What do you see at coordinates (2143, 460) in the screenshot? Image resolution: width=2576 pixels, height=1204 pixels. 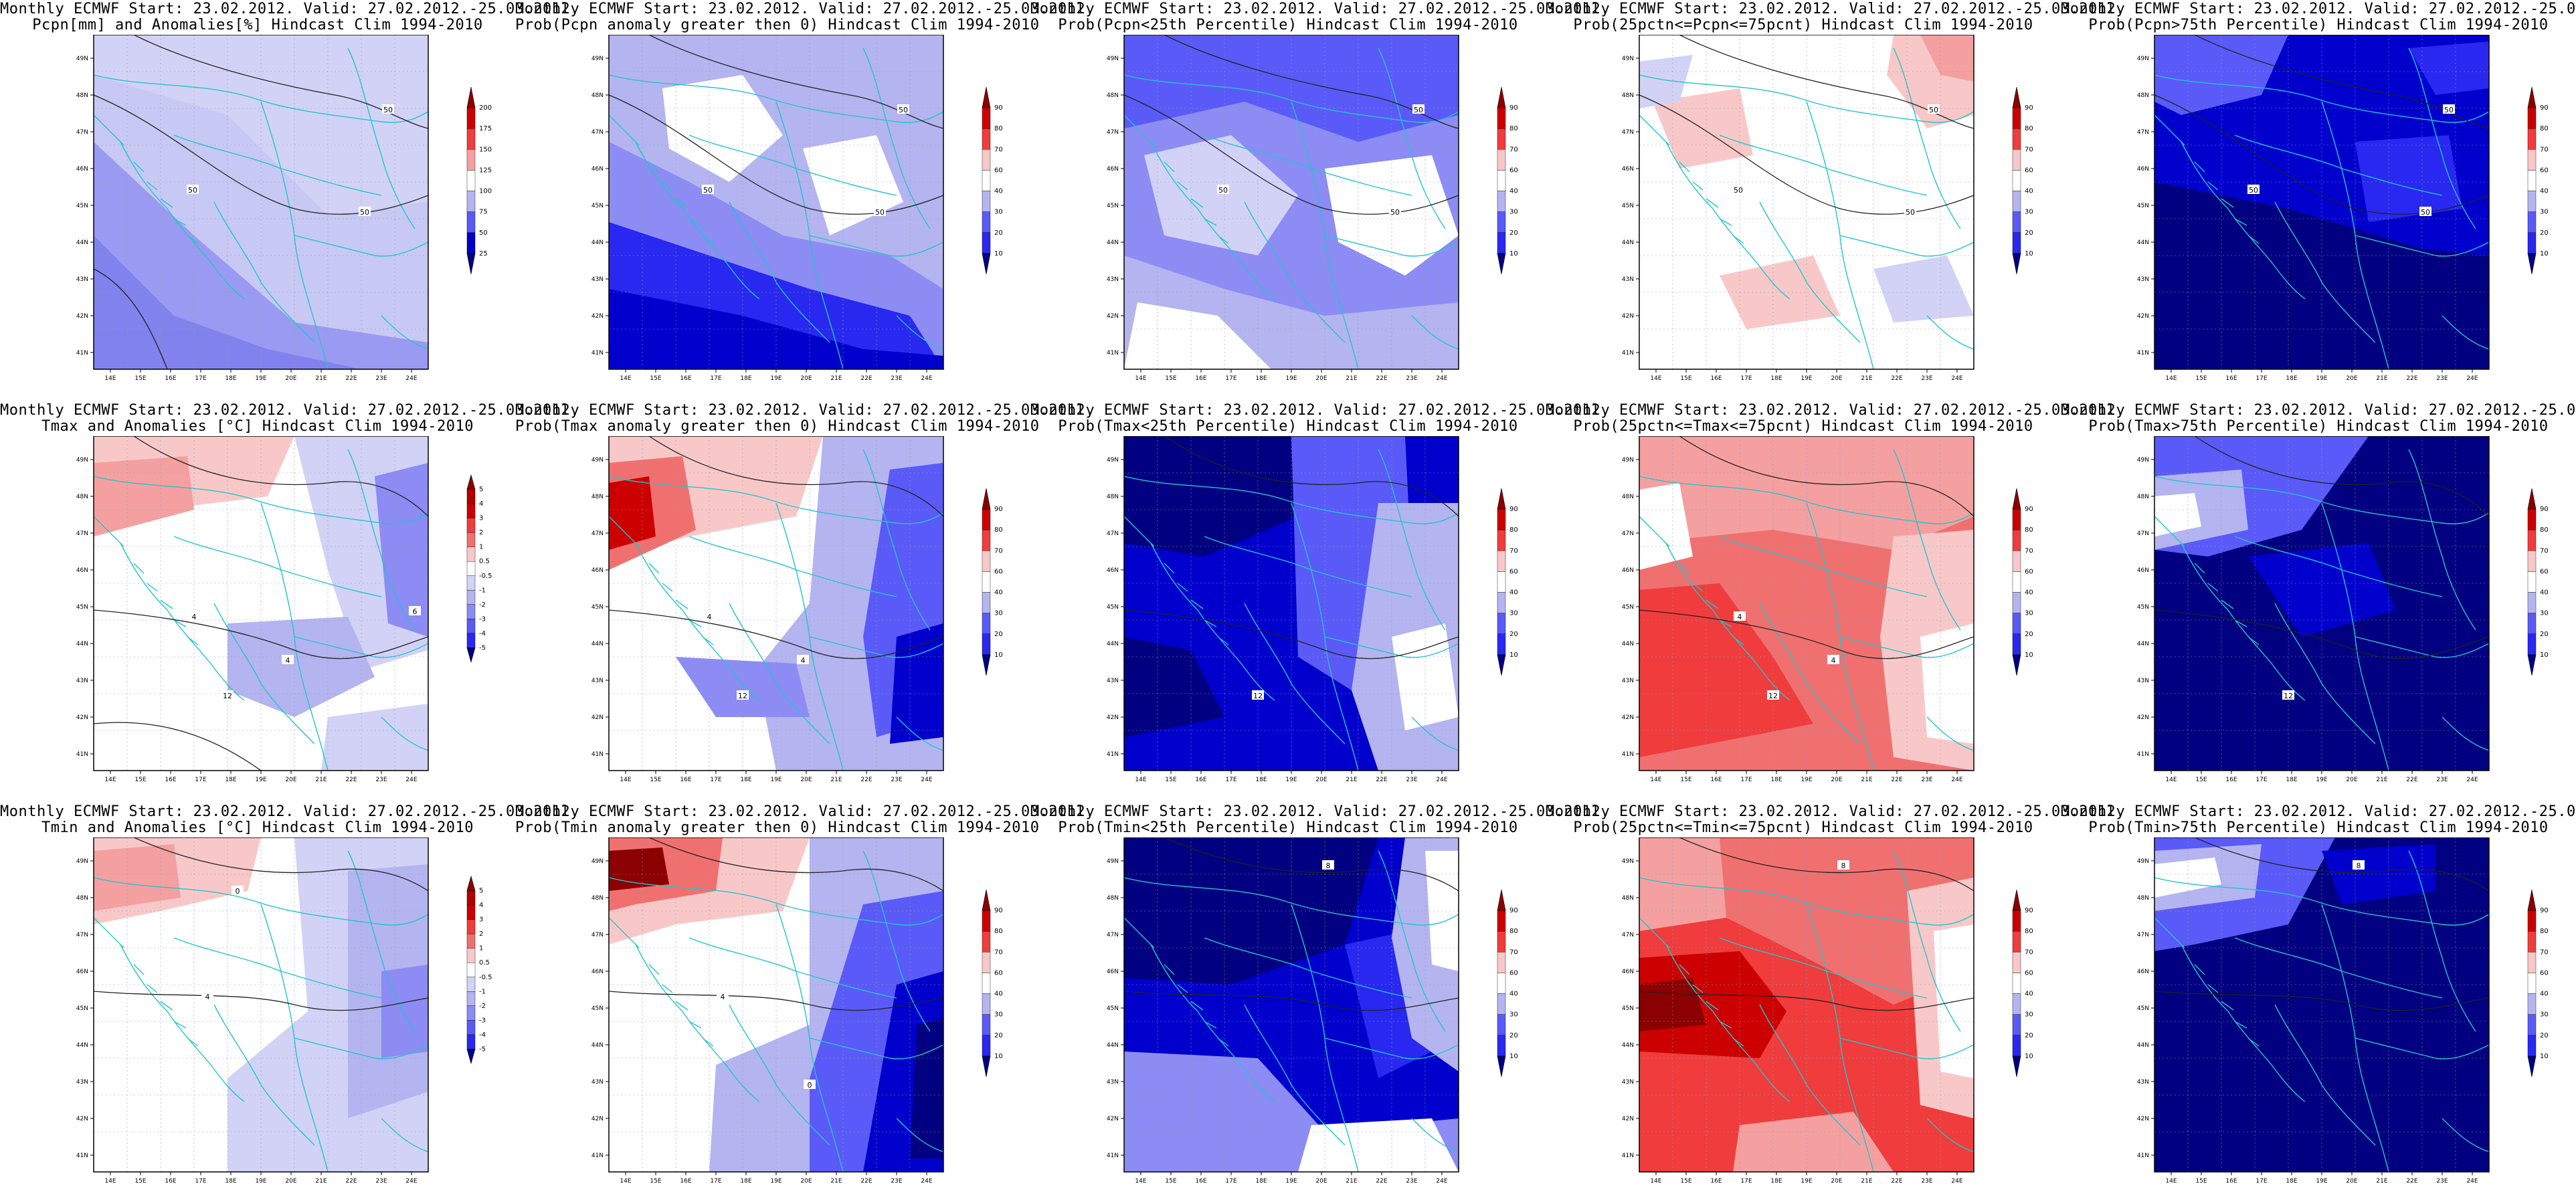 I see `lat-tick-label: 49N` at bounding box center [2143, 460].